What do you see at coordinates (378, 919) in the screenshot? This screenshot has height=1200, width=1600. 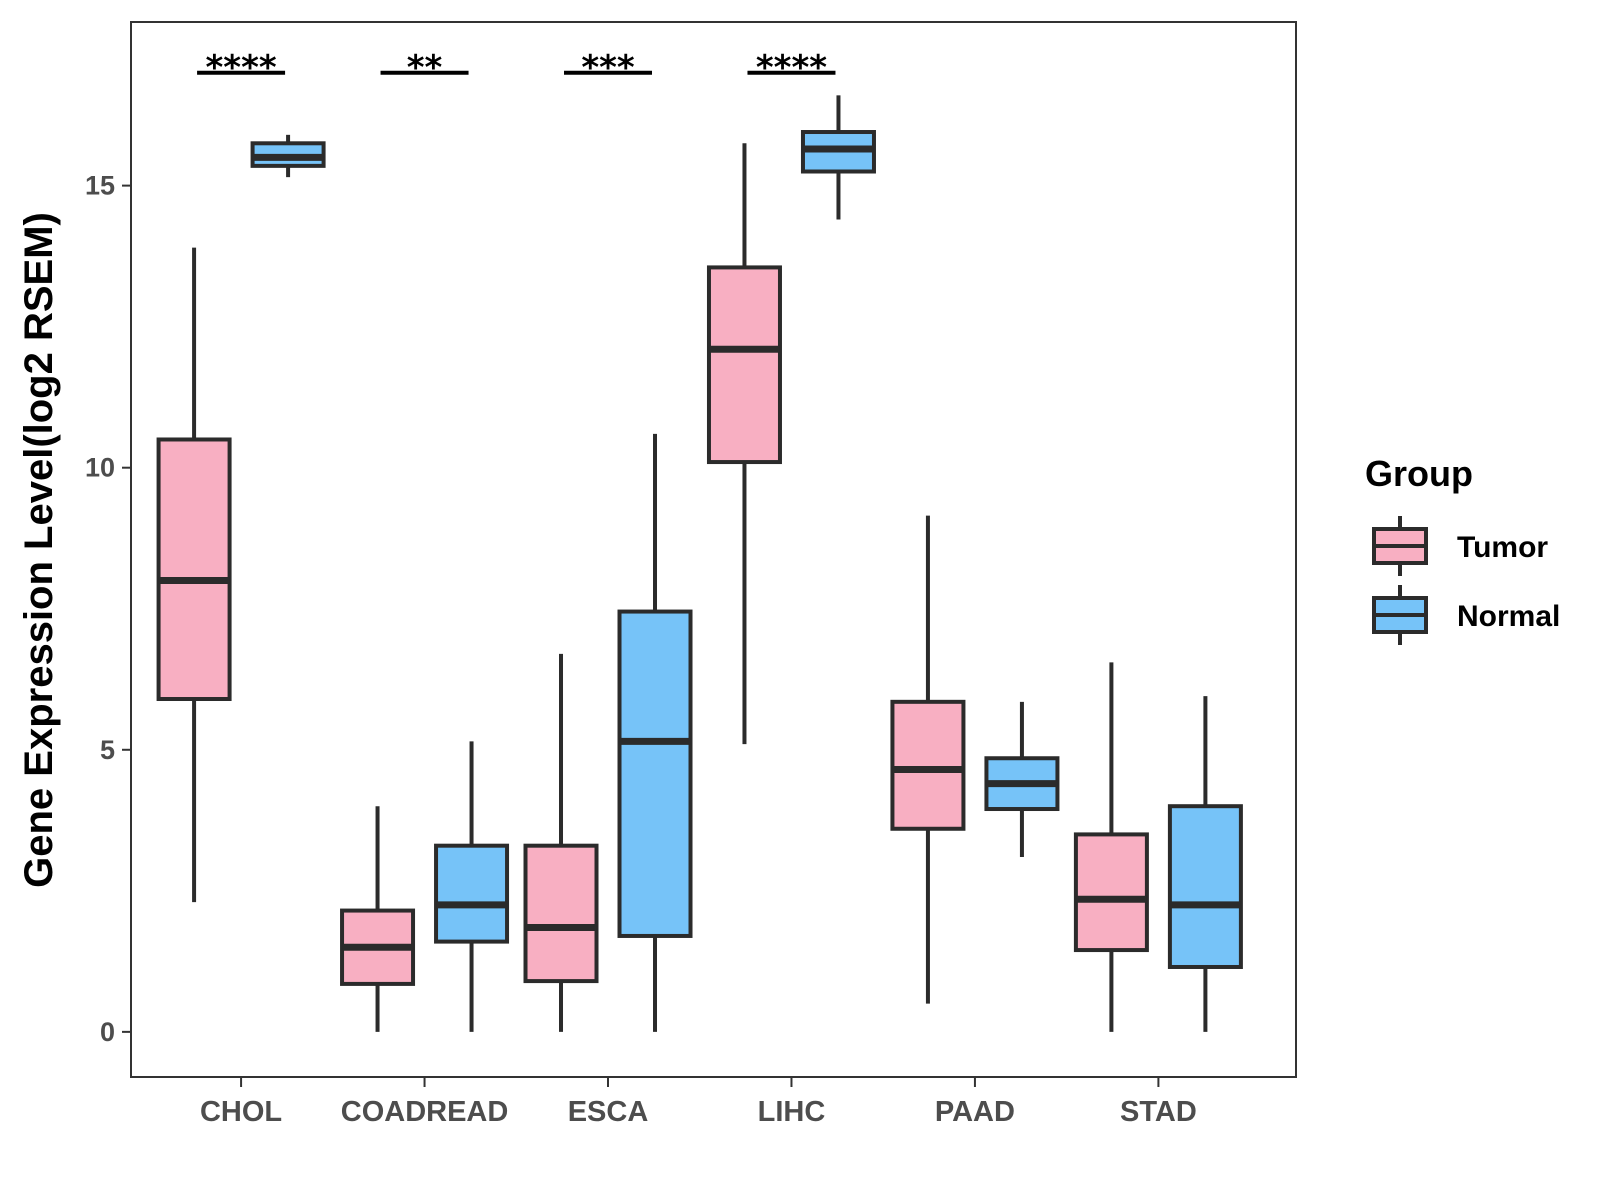 I see `box-tumor-coadread` at bounding box center [378, 919].